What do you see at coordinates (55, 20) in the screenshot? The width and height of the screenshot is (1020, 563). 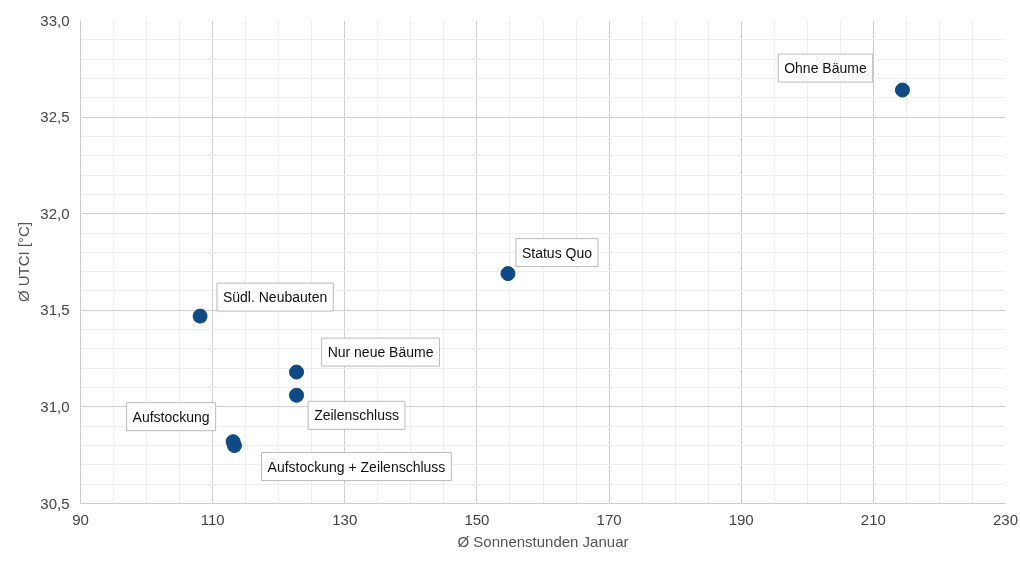 I see `y-tick-label: 33,0` at bounding box center [55, 20].